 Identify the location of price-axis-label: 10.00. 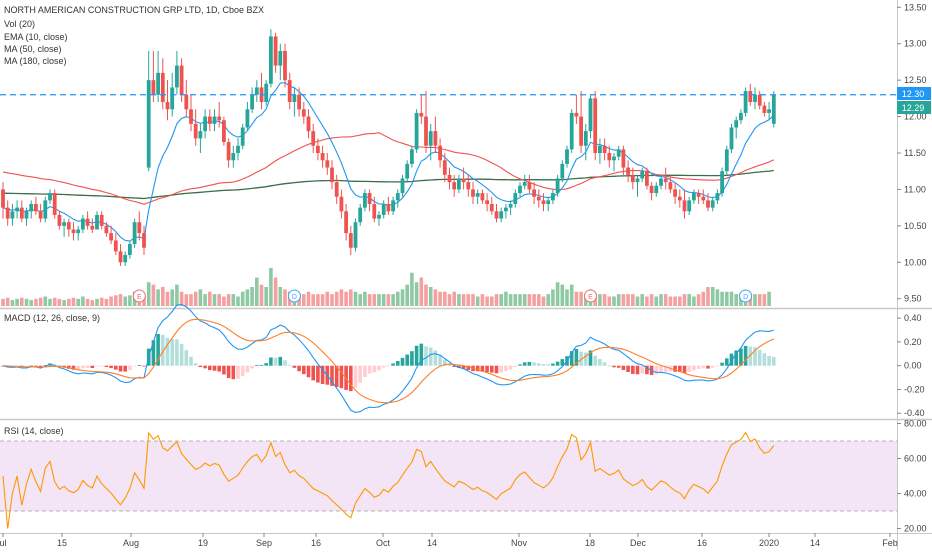
(915, 262).